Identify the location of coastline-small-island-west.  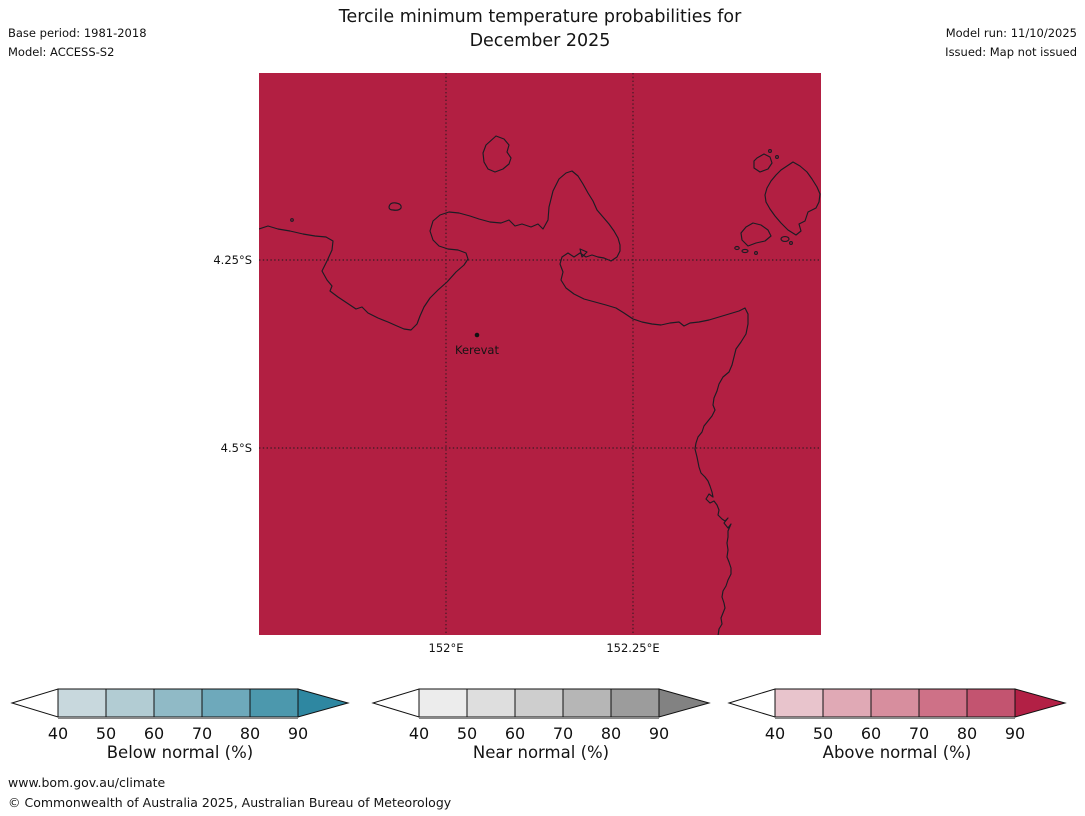
(395, 206).